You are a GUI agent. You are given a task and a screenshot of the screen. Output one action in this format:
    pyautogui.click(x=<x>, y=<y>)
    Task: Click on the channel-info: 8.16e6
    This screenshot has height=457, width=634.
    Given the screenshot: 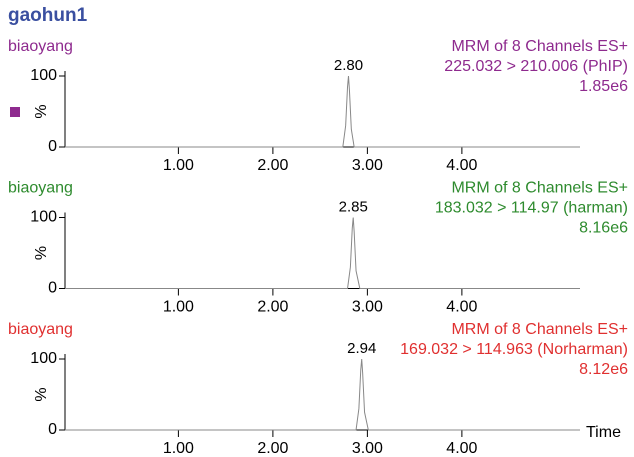 What is the action you would take?
    pyautogui.click(x=603, y=228)
    